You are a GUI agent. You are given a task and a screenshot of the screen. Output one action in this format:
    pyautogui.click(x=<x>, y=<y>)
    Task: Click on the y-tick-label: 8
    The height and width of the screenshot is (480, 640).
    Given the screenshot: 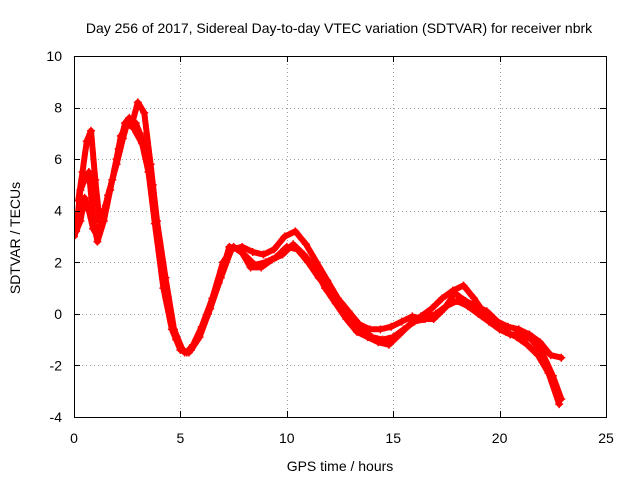 What is the action you would take?
    pyautogui.click(x=58, y=108)
    